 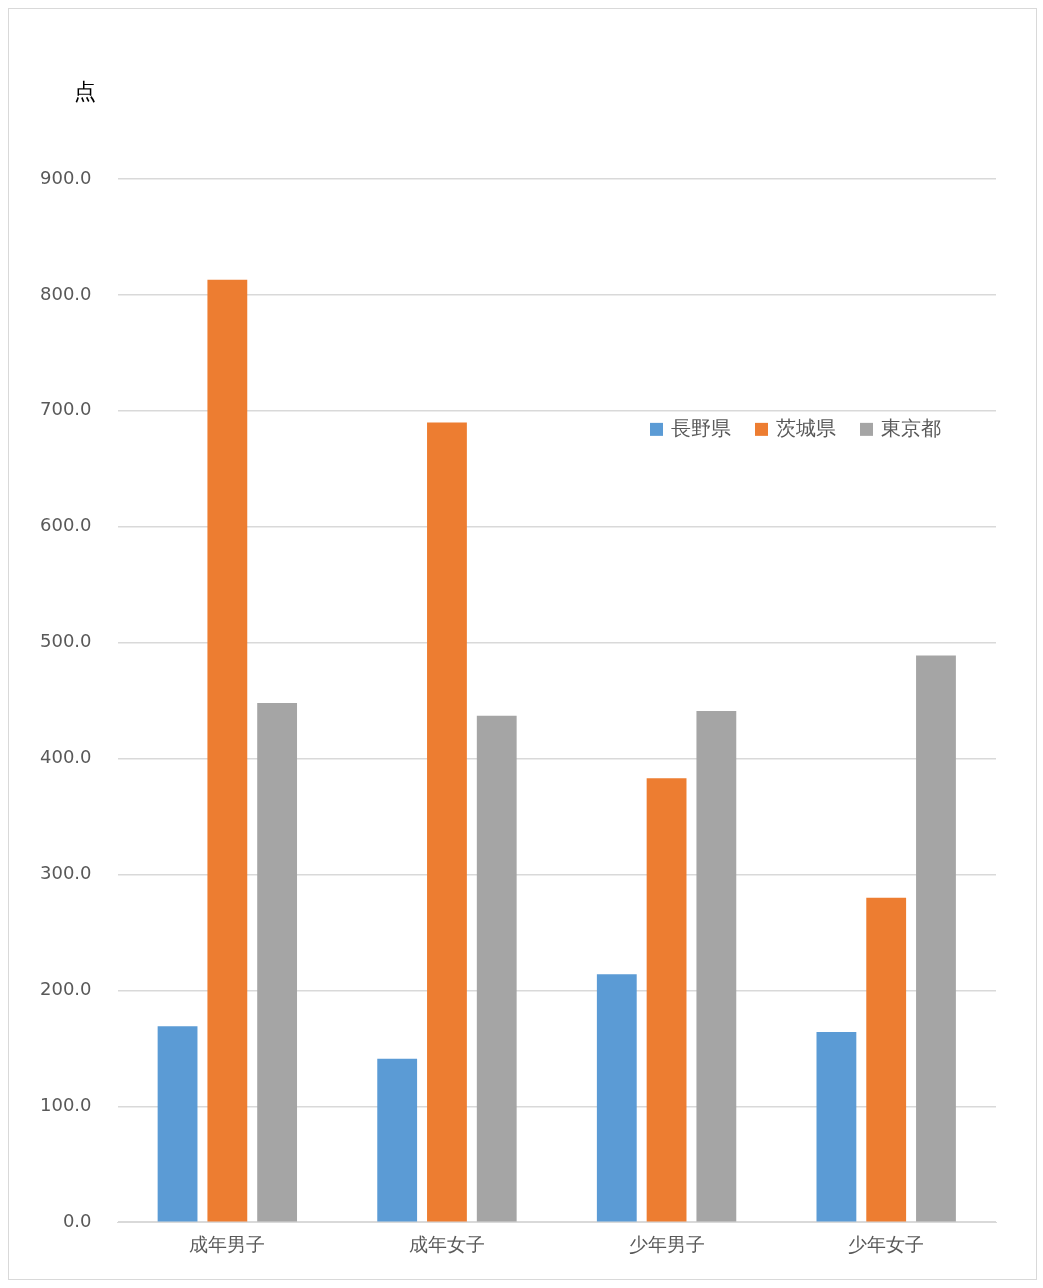 I want to click on y-tick-label: 300.0, so click(x=66, y=873).